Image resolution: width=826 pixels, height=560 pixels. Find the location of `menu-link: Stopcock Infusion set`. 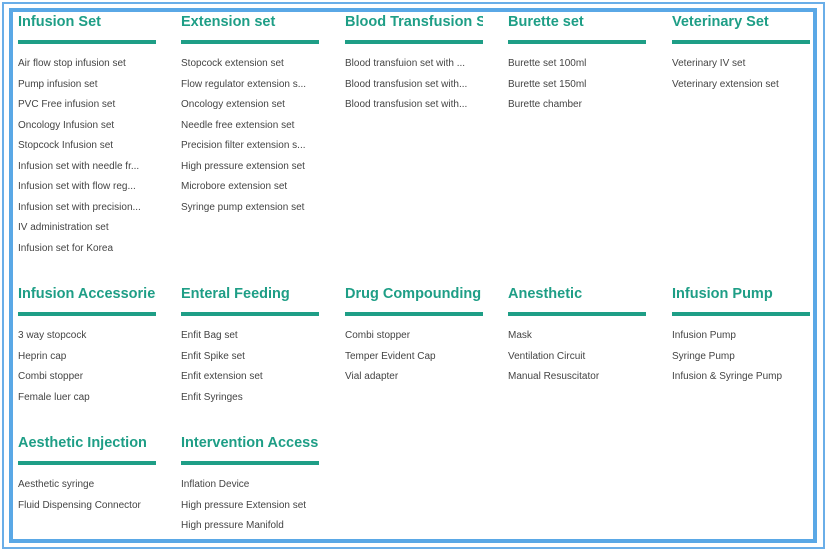

menu-link: Stopcock Infusion set is located at coordinates (66, 145).